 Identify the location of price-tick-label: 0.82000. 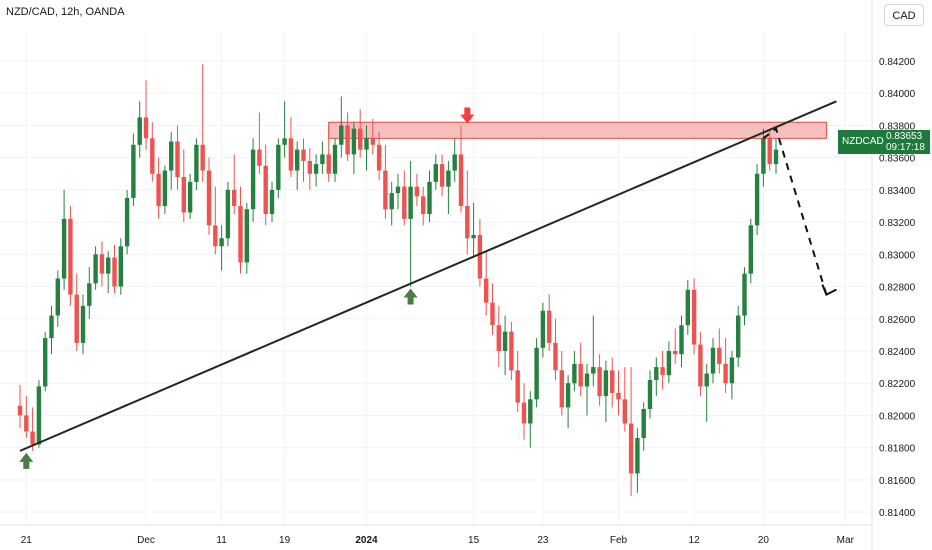
(897, 416).